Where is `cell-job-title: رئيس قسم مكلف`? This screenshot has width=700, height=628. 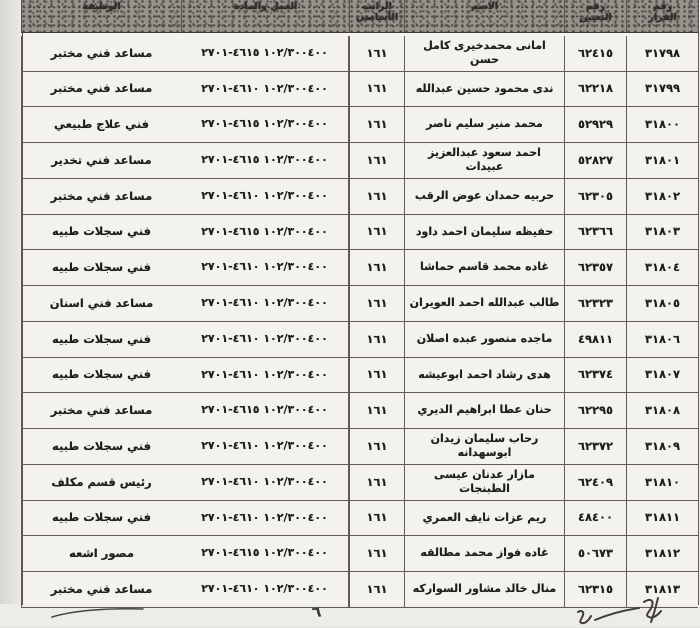
cell-job-title: رئيس قسم مكلف is located at coordinates (101, 482).